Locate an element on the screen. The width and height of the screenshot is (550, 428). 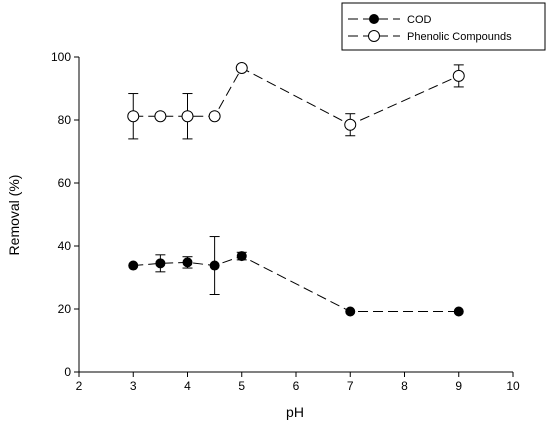
legend-box is located at coordinates (443, 26).